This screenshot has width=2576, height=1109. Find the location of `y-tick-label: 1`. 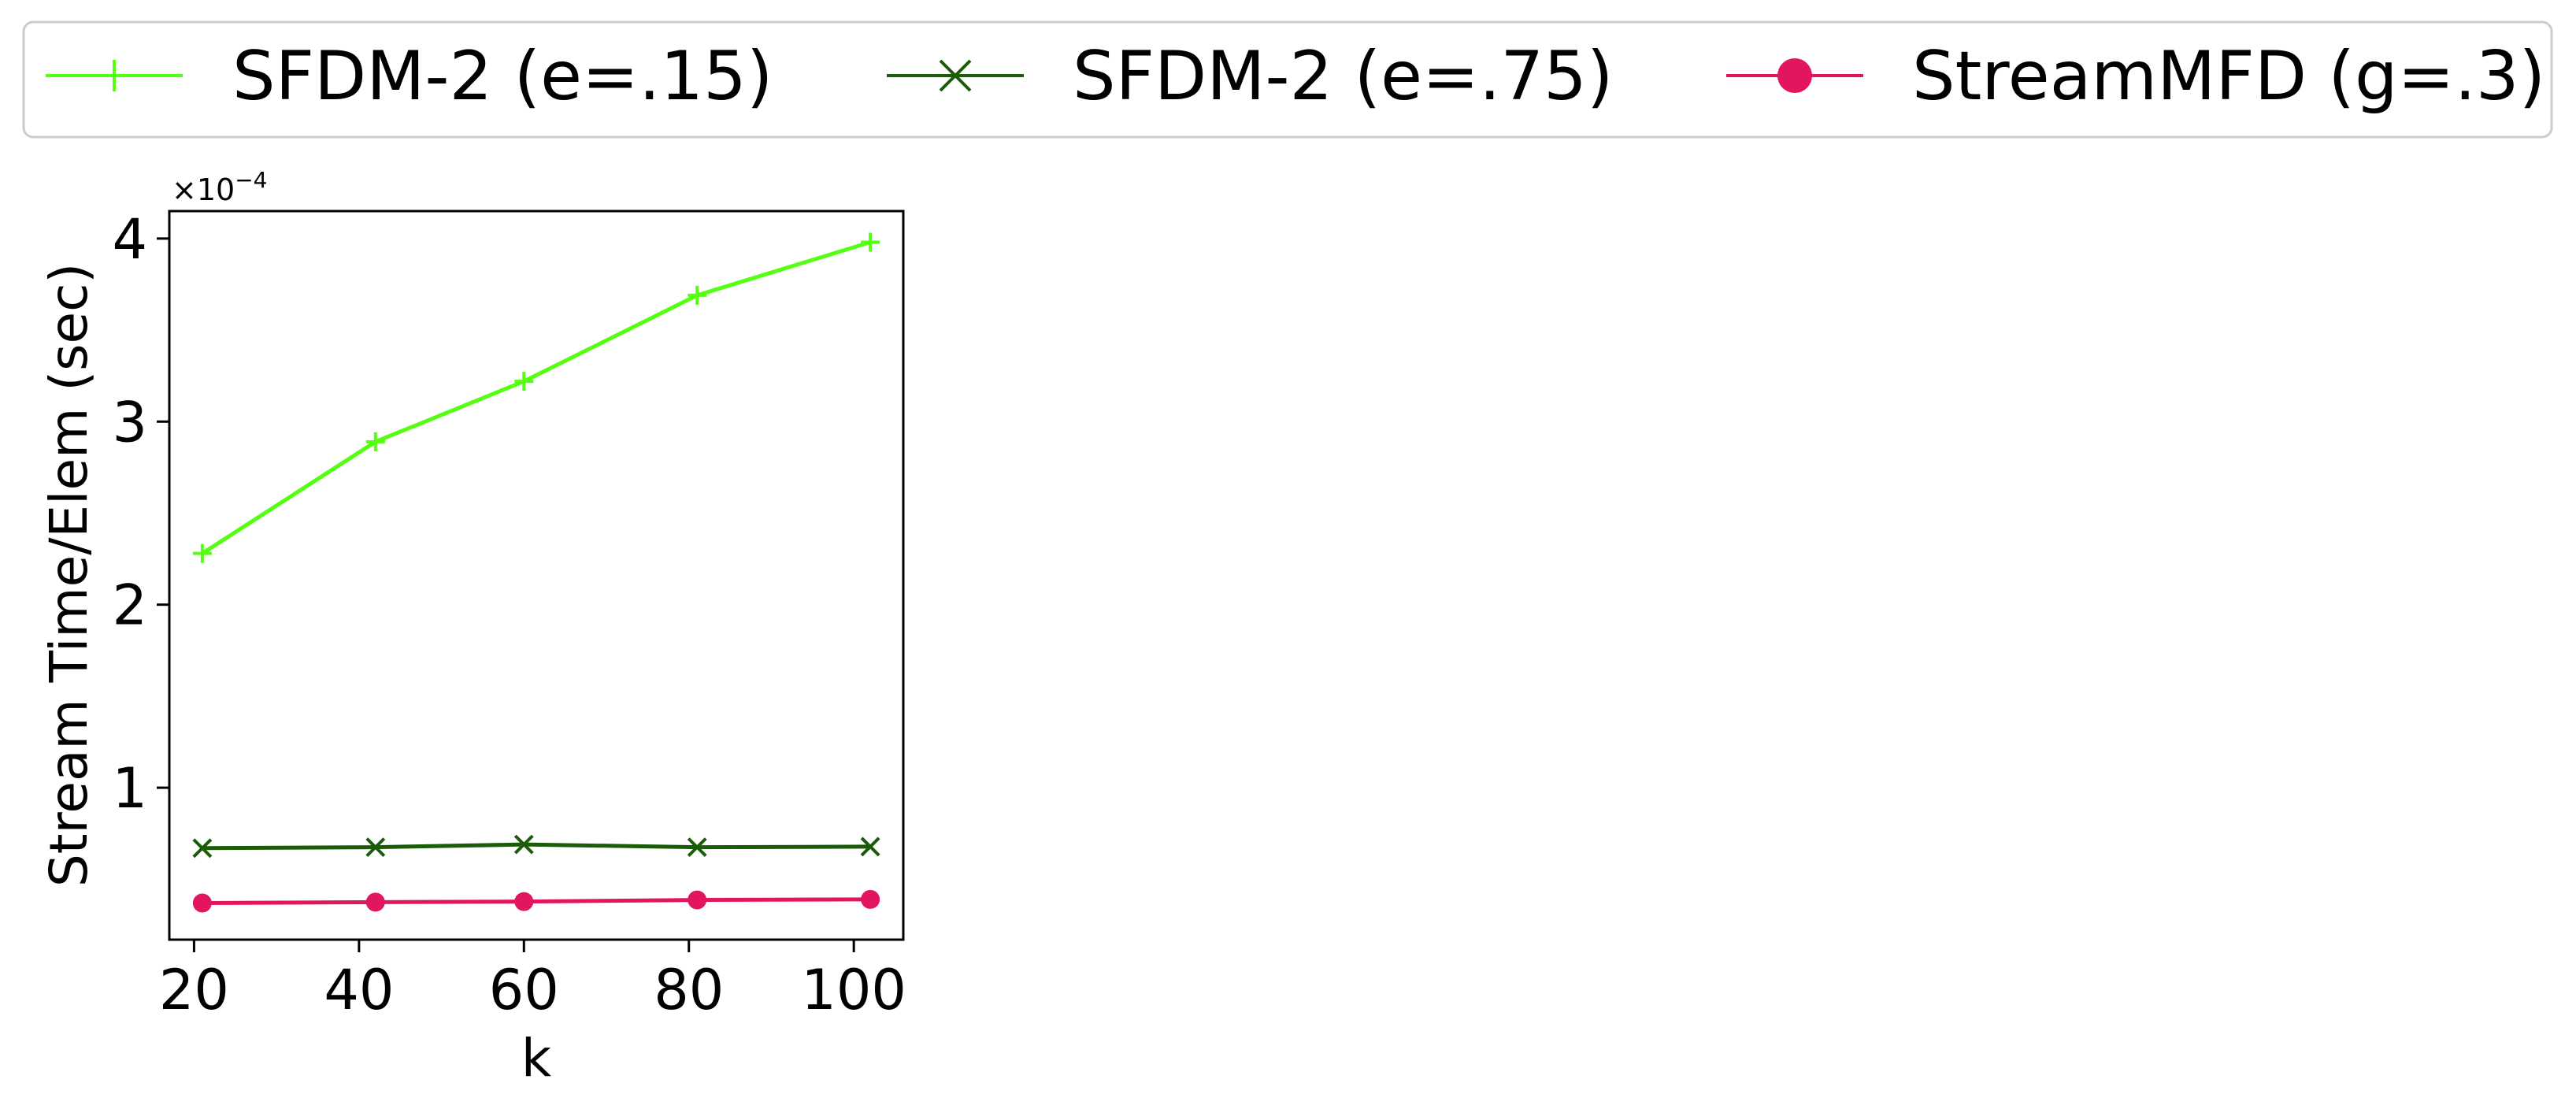

y-tick-label: 1 is located at coordinates (129, 788).